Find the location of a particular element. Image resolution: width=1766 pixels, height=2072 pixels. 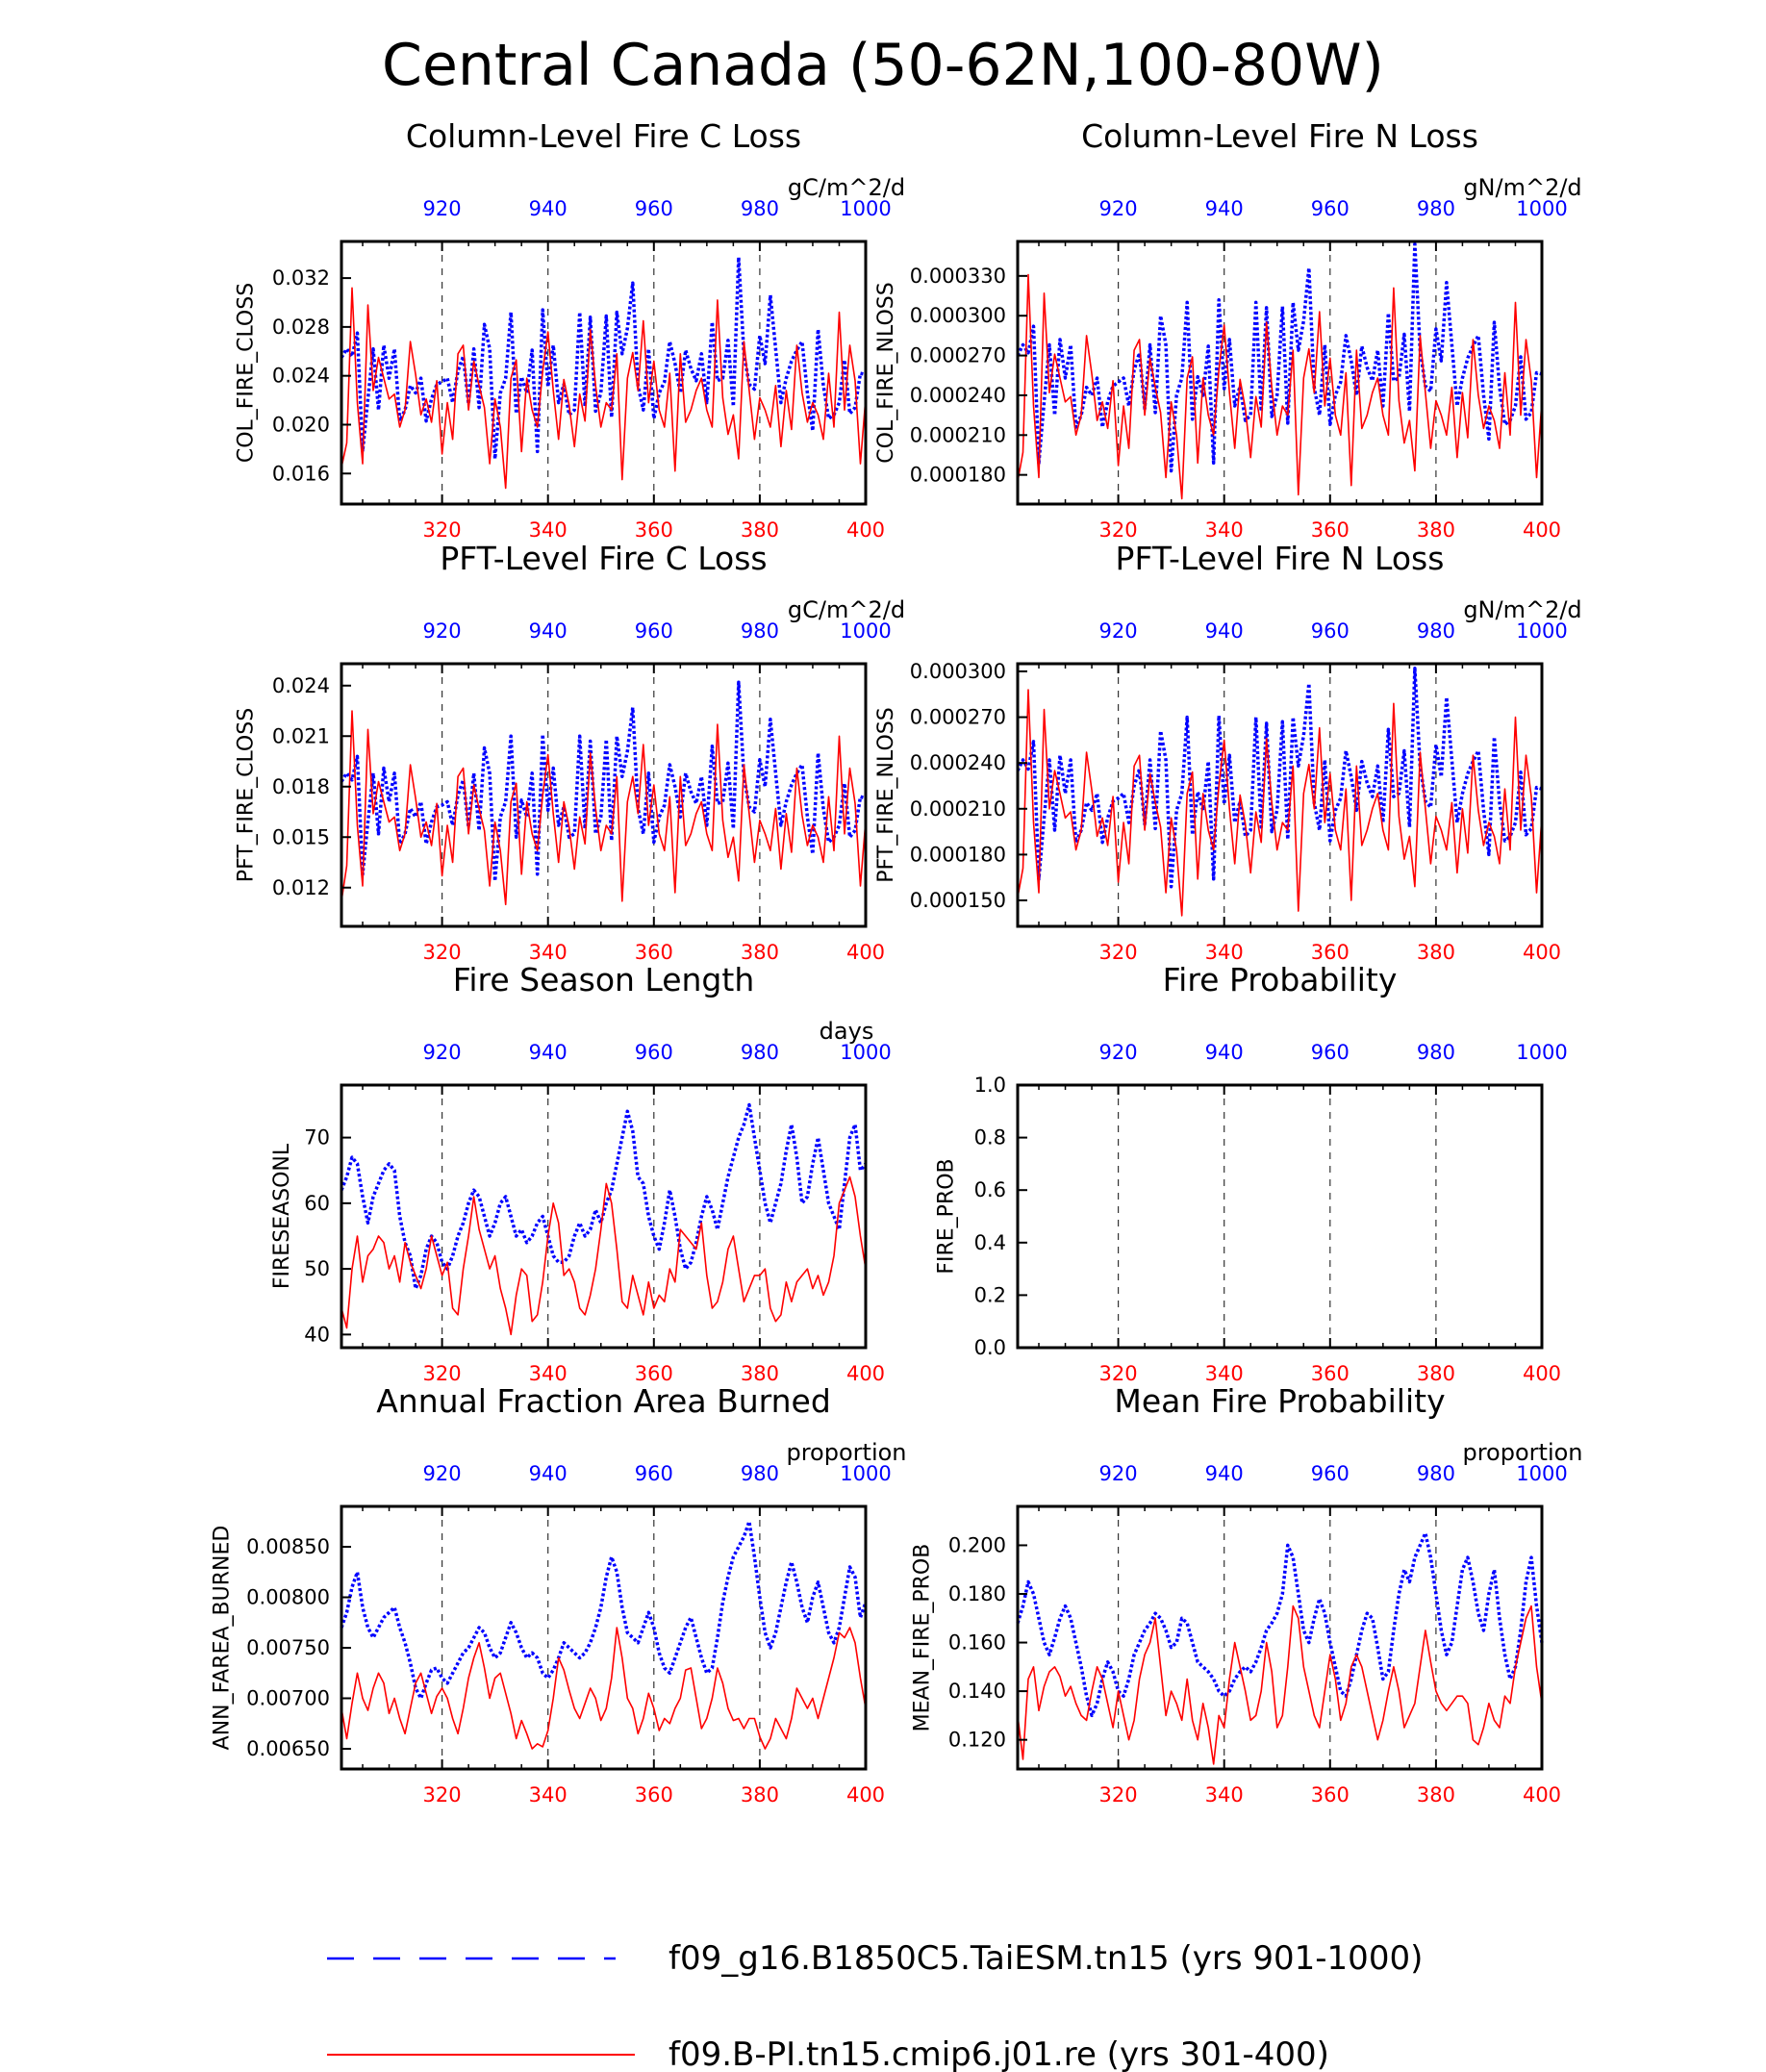

y-tick-label: 0.140 is located at coordinates (977, 1691).